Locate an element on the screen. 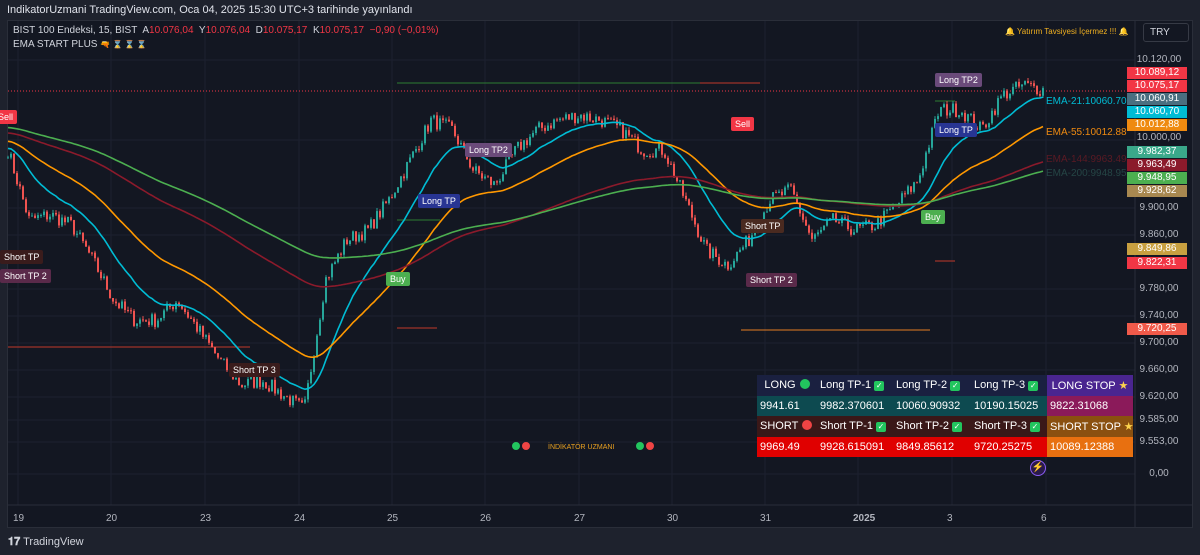  indicator-name: EMA START PLUS is located at coordinates (55, 44).